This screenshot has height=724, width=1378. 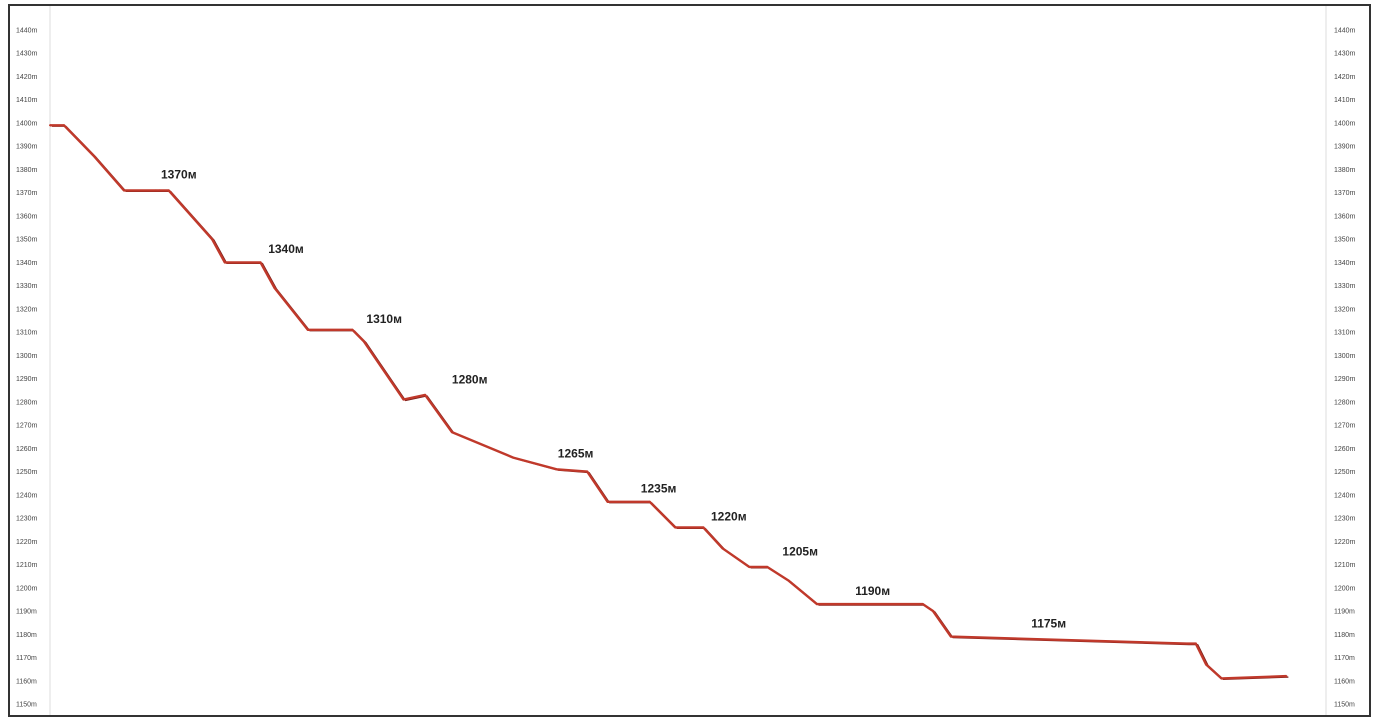 I want to click on y-tick-label-left: 1410m, so click(x=27, y=100).